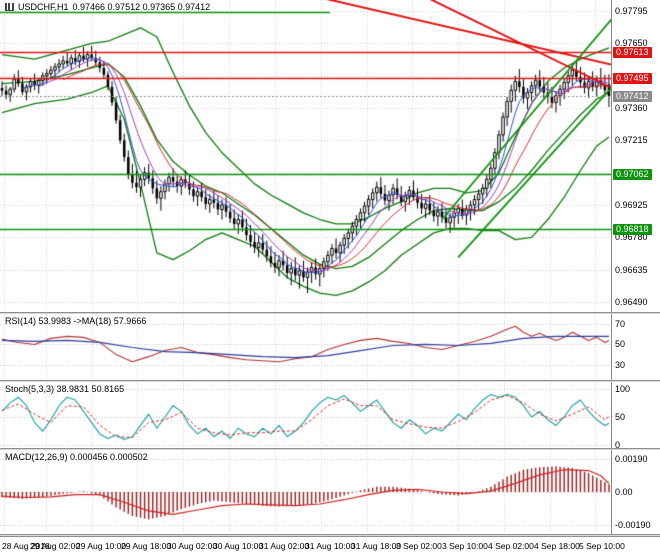 This screenshot has height=560, width=660. I want to click on price-tick-label: 0.96925, so click(631, 205).